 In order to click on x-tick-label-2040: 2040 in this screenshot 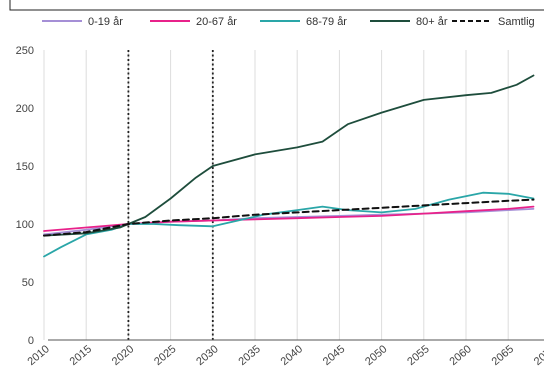, I will do `click(292, 355)`.